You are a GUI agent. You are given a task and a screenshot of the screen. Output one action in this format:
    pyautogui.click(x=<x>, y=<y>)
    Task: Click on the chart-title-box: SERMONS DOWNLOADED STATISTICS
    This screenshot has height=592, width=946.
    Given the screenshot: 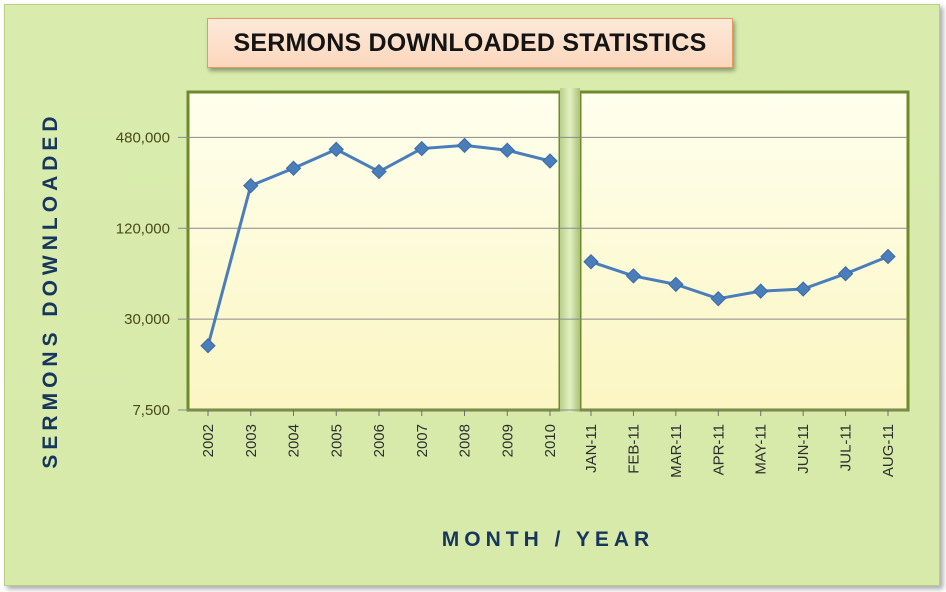 What is the action you would take?
    pyautogui.click(x=470, y=43)
    